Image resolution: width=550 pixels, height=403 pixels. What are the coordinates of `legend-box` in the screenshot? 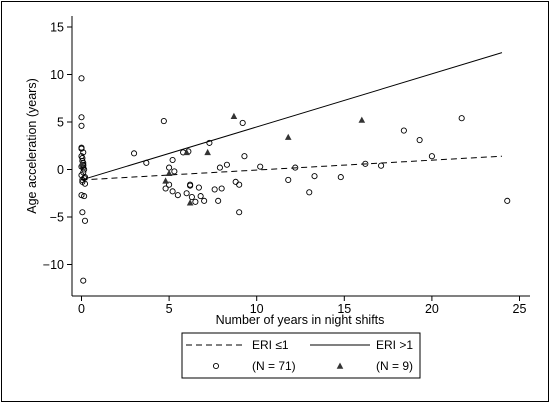 It's located at (301, 355).